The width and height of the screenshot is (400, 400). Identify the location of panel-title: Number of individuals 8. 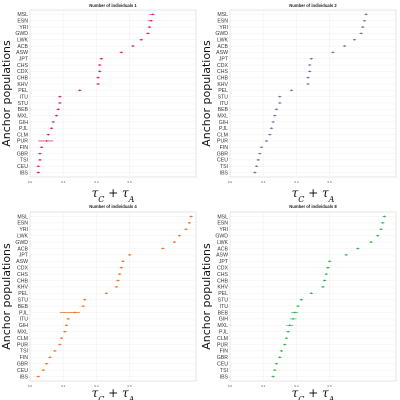
(313, 206).